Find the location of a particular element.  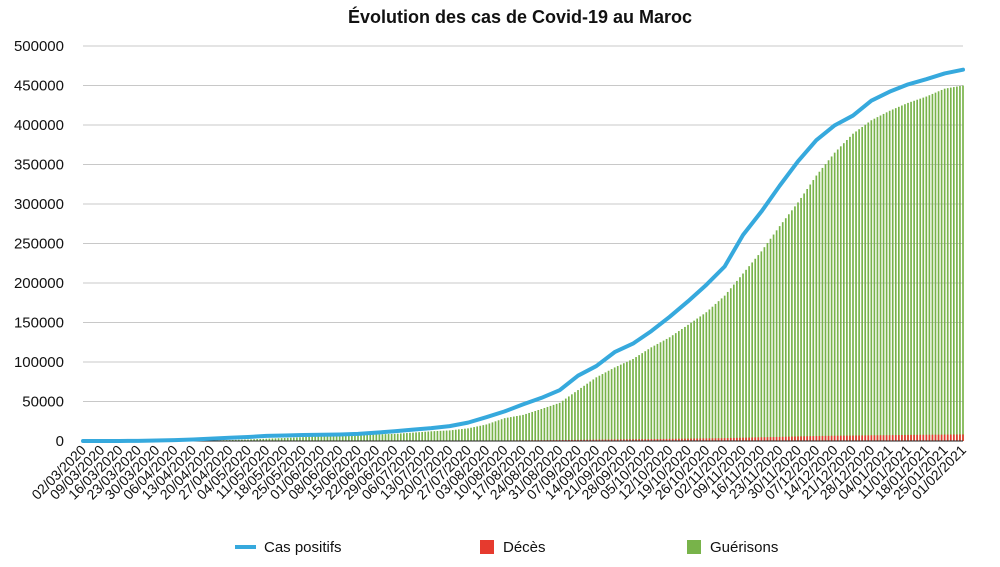

y-tick-label: 50000 is located at coordinates (43, 402).